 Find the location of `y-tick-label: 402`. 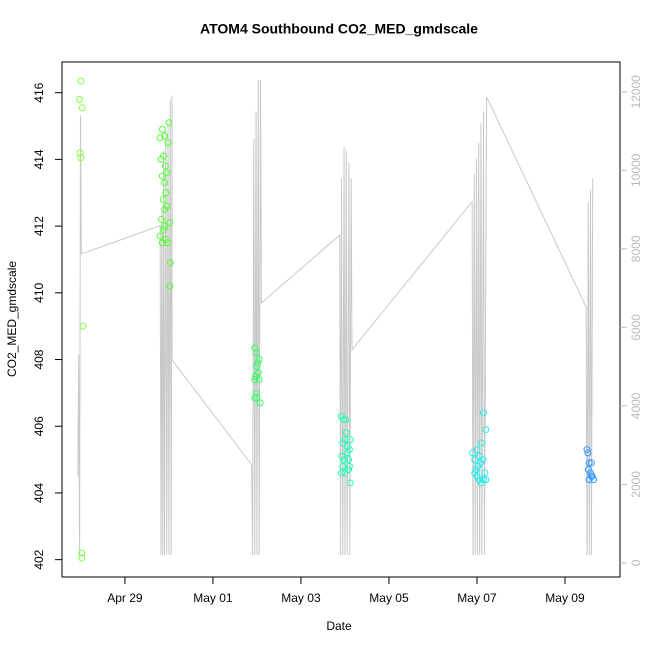

y-tick-label: 402 is located at coordinates (39, 559).